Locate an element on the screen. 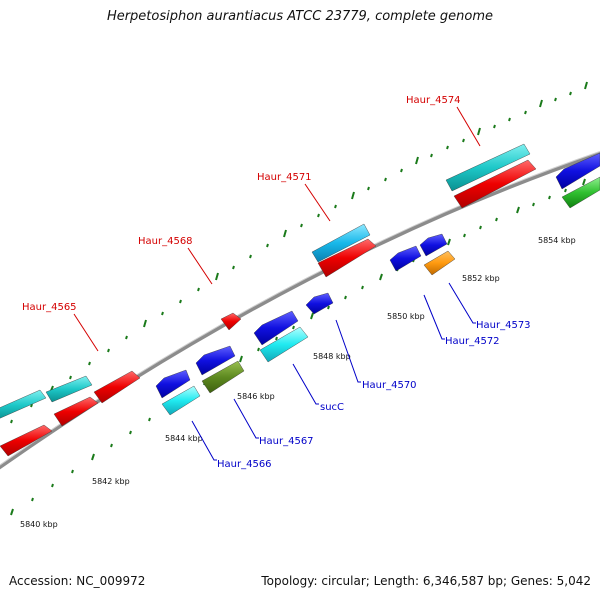 The image size is (600, 600). scale-label-5842: 5842 kbp is located at coordinates (111, 481).